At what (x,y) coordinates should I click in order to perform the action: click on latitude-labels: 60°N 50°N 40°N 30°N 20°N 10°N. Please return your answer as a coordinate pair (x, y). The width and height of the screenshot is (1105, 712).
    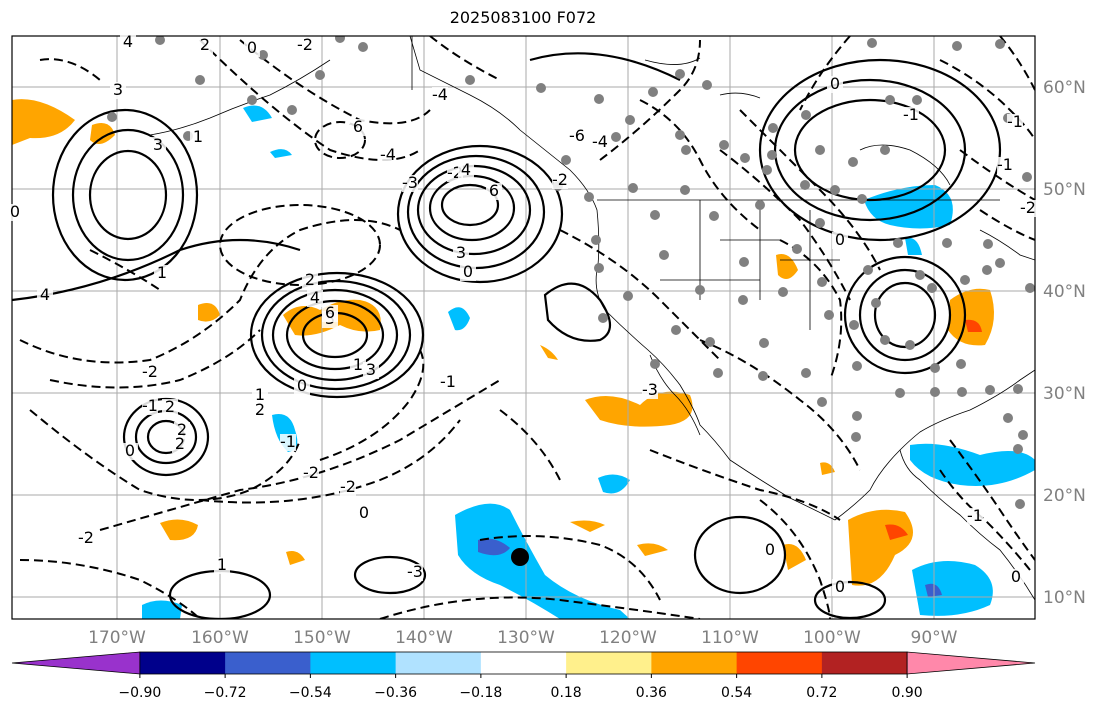
    Looking at the image, I should click on (1064, 343).